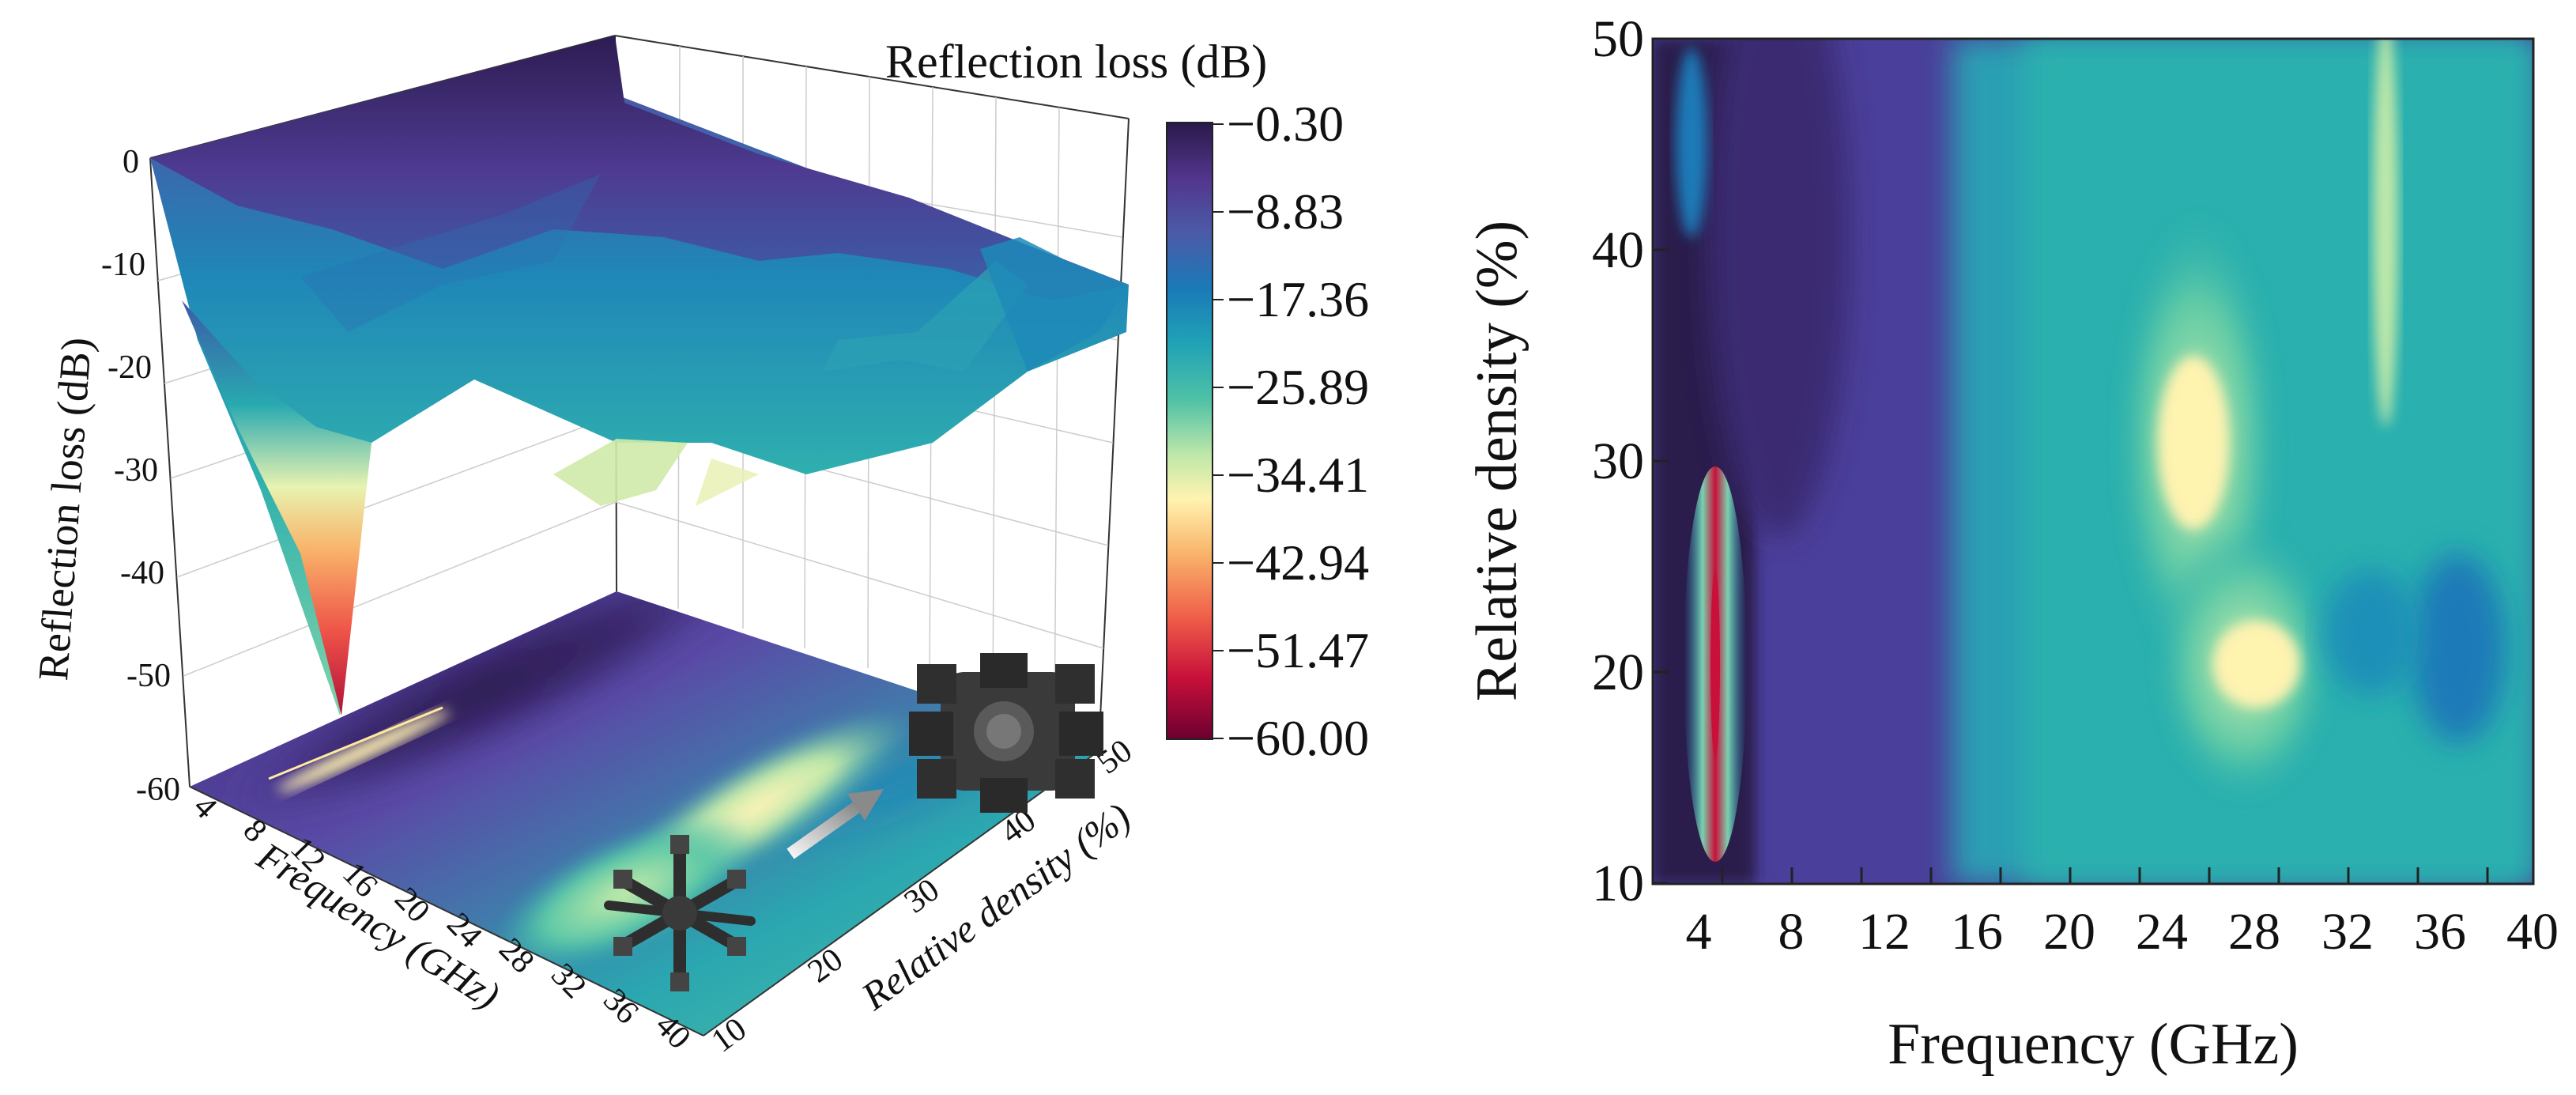 The image size is (2576, 1095). Describe the element at coordinates (1298, 738) in the screenshot. I see `colorbar-tick-label: −60.00` at that location.